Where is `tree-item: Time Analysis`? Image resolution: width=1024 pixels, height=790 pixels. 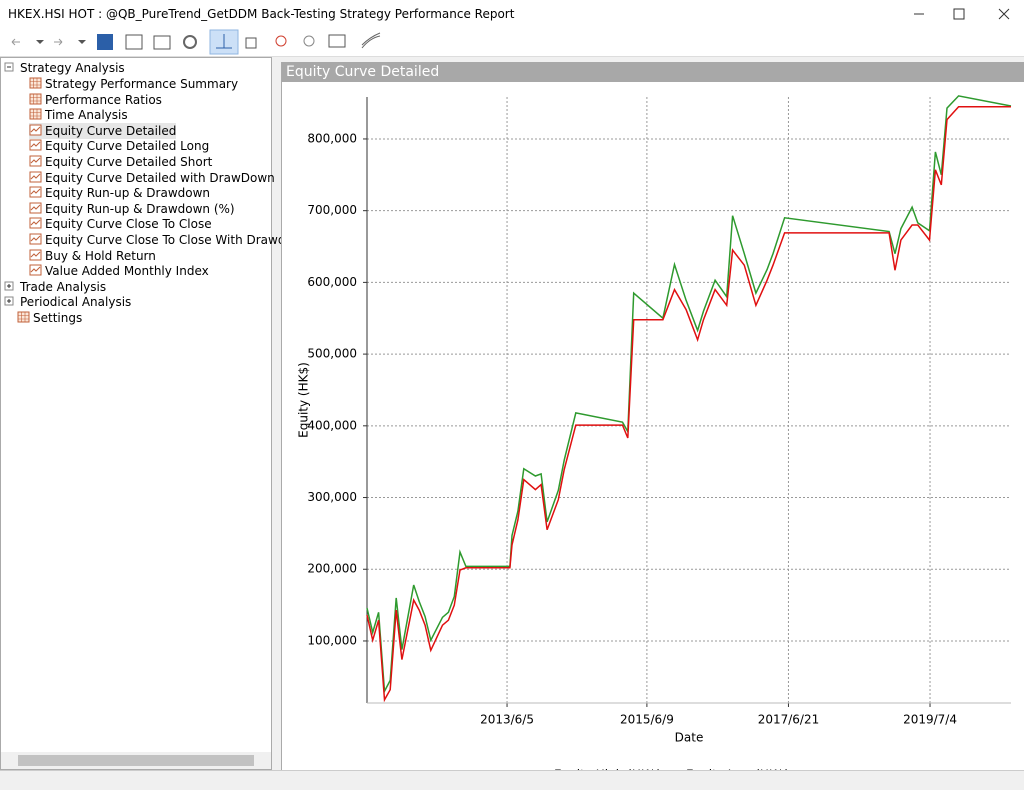
tree-item: Time Analysis is located at coordinates (78, 115).